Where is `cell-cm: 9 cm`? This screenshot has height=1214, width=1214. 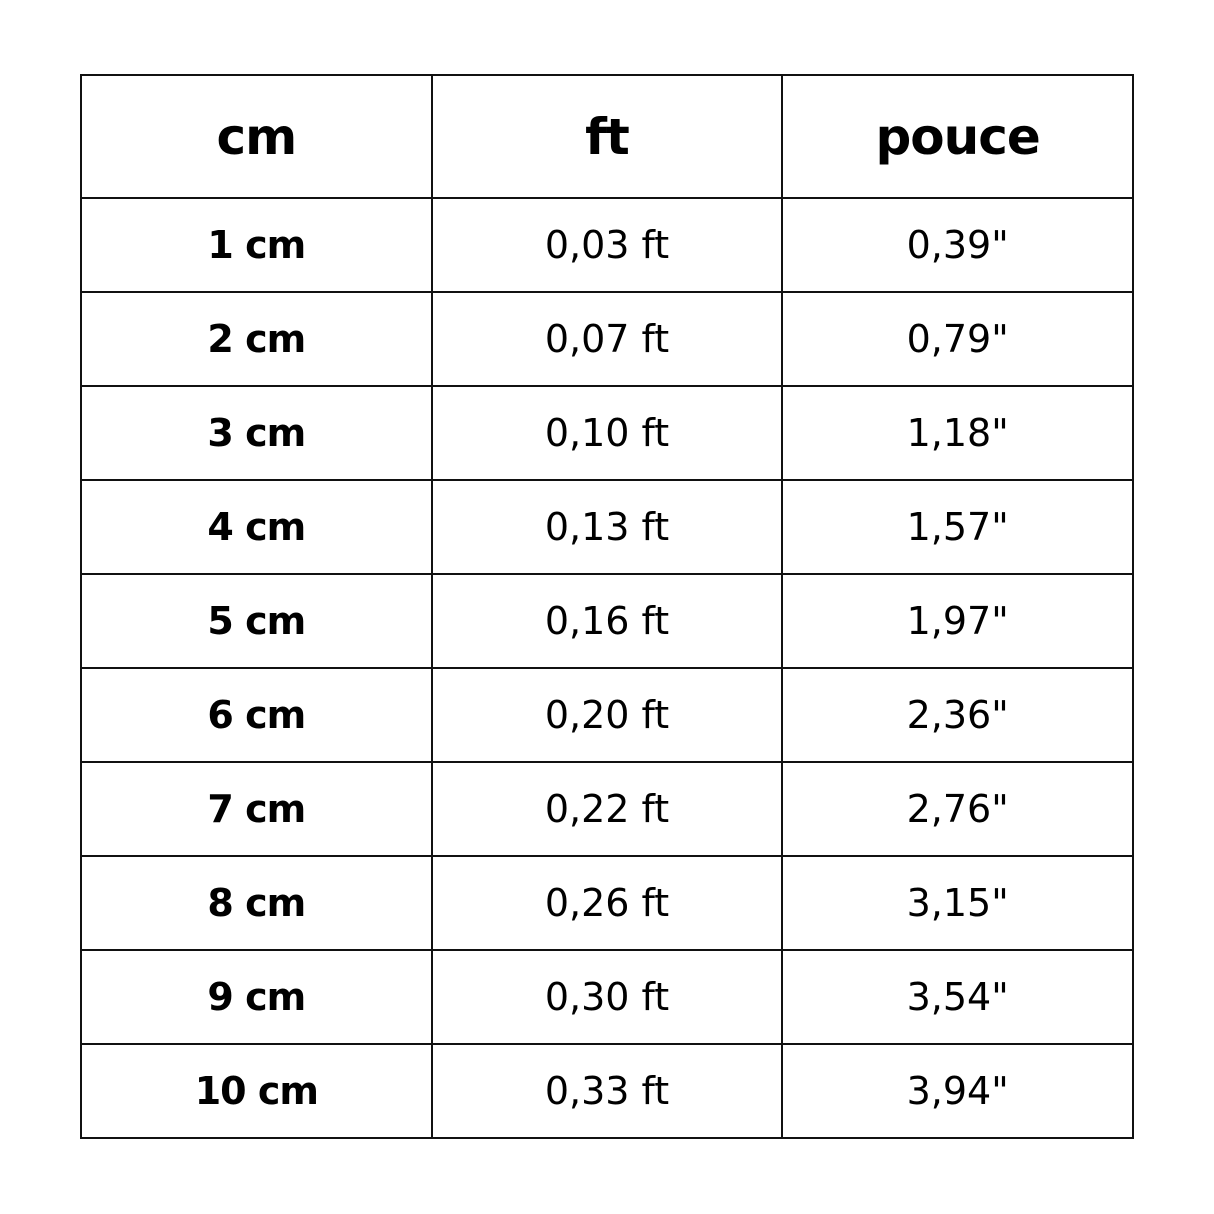
cell-cm: 9 cm is located at coordinates (256, 997).